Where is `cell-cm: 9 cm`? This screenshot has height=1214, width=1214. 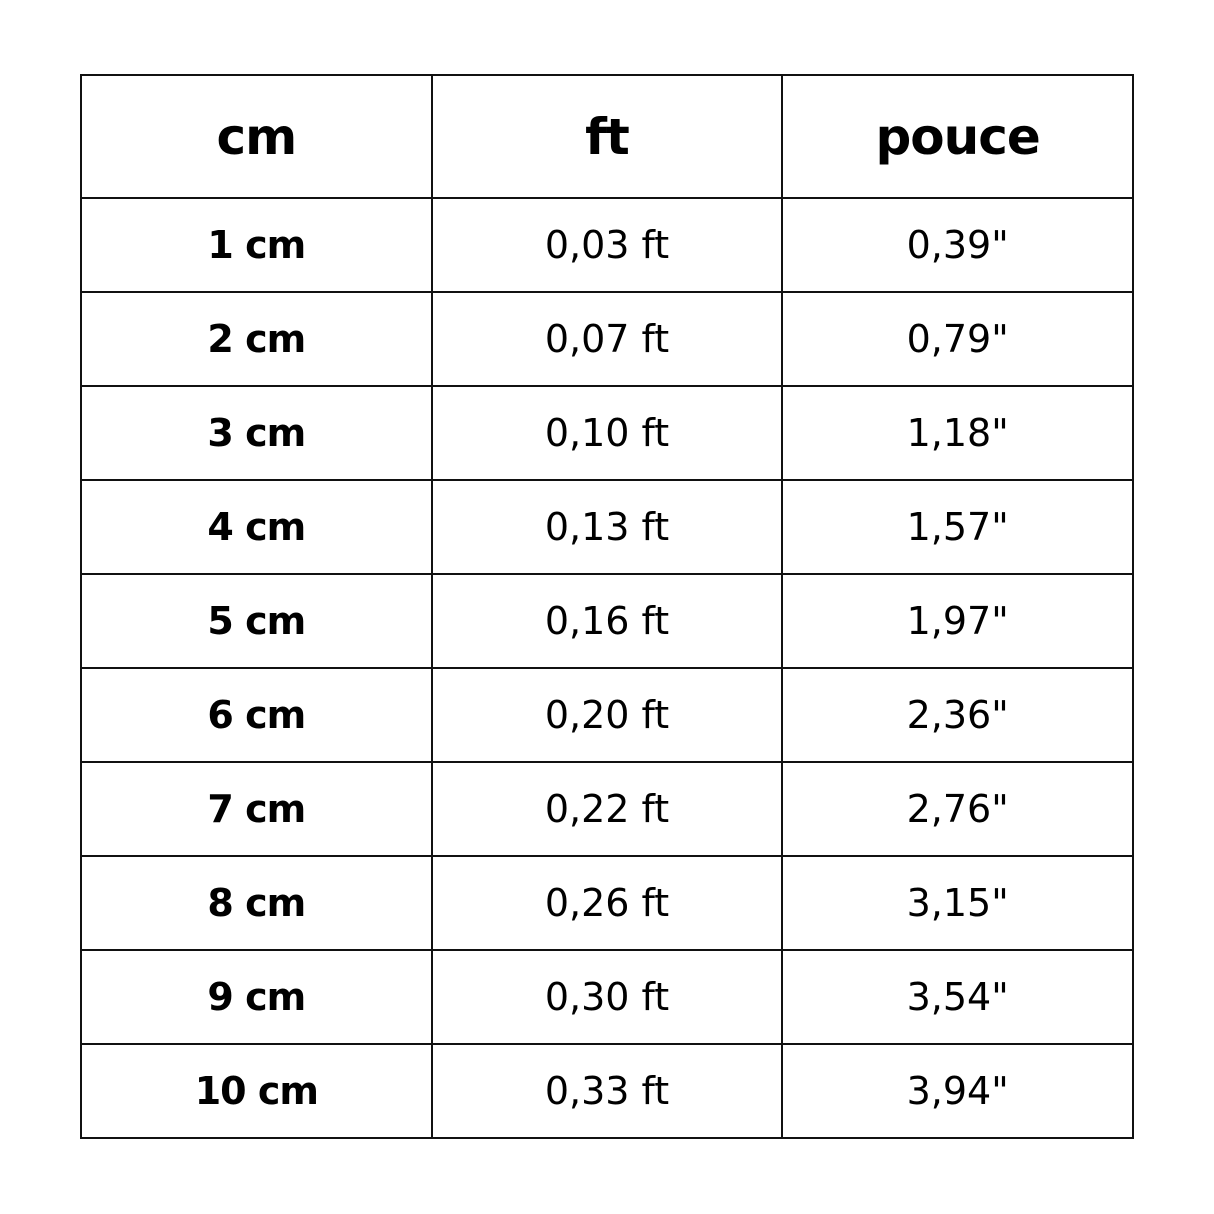
cell-cm: 9 cm is located at coordinates (256, 997).